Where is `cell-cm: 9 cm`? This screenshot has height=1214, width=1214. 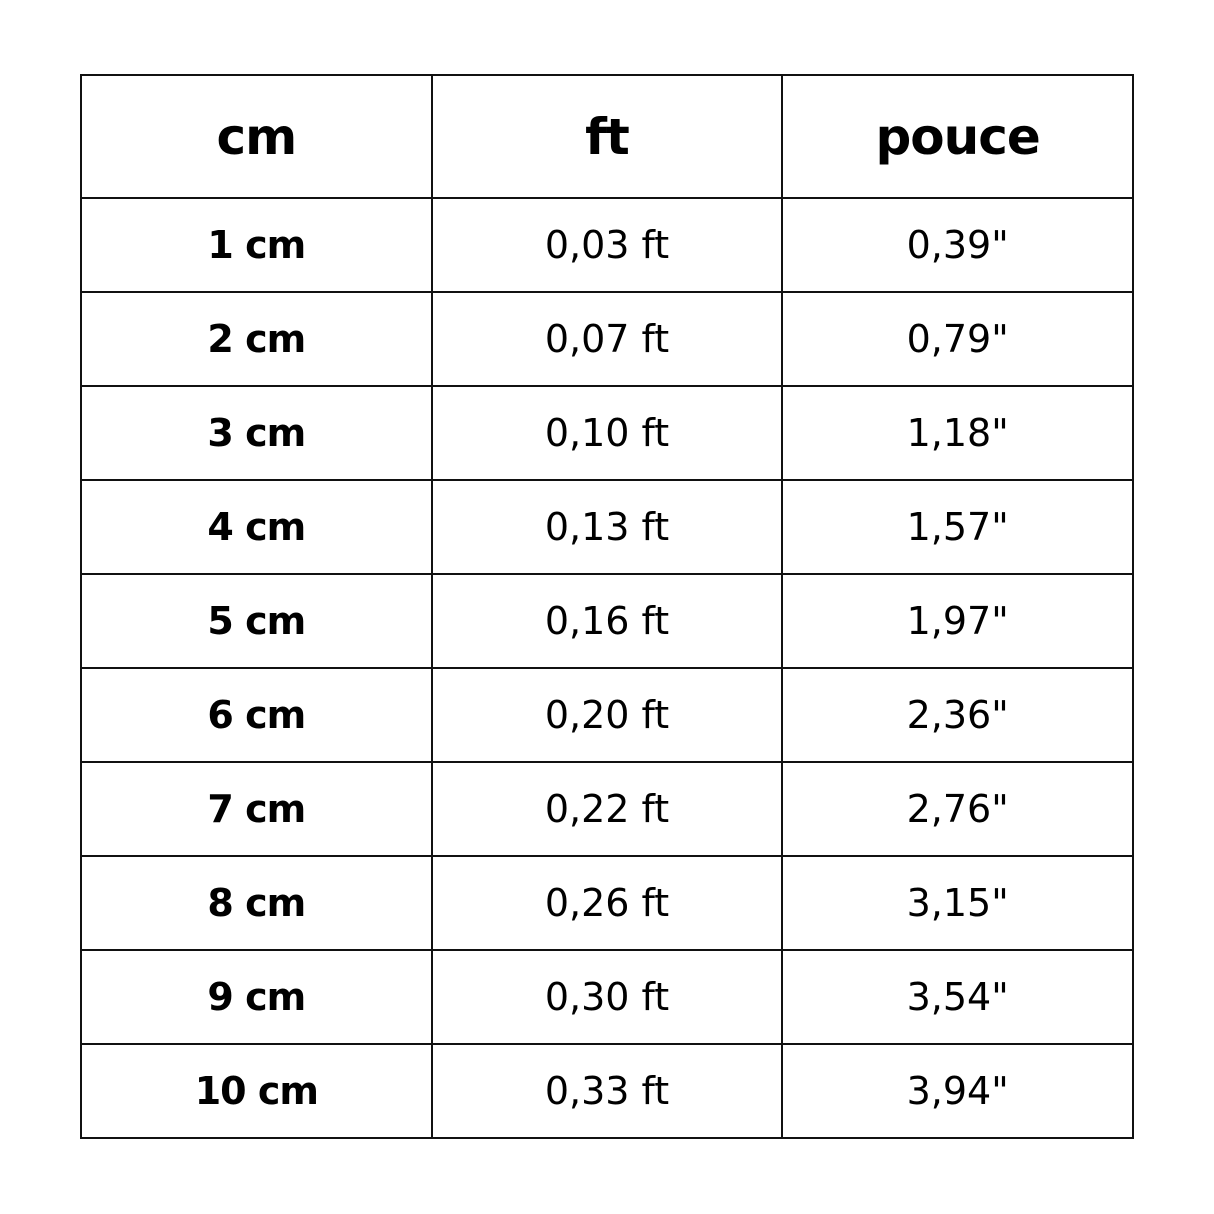
cell-cm: 9 cm is located at coordinates (256, 997).